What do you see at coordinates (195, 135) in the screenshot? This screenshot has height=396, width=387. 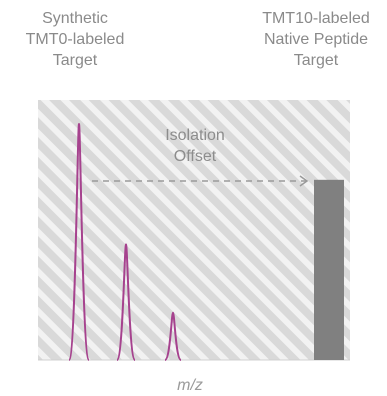 I see `isolation-offset-line-1: Isolation` at bounding box center [195, 135].